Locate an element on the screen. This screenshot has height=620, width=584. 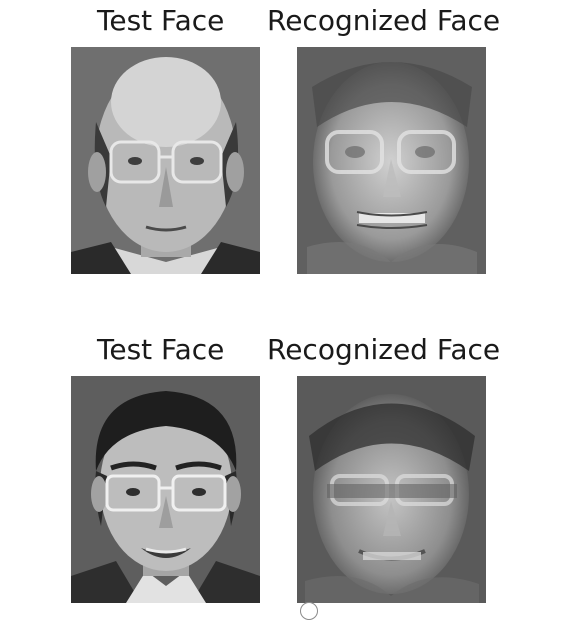
test-face-title-1: Test Face is located at coordinates (160, 21).